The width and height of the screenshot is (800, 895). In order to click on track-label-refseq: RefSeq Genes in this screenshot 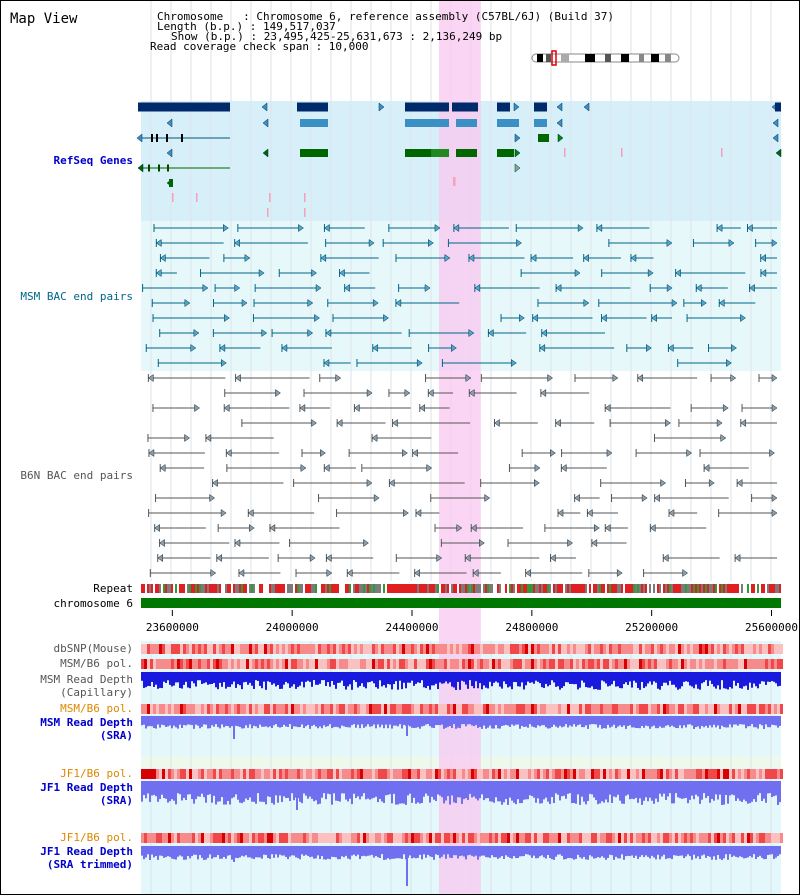, I will do `click(93, 160)`.